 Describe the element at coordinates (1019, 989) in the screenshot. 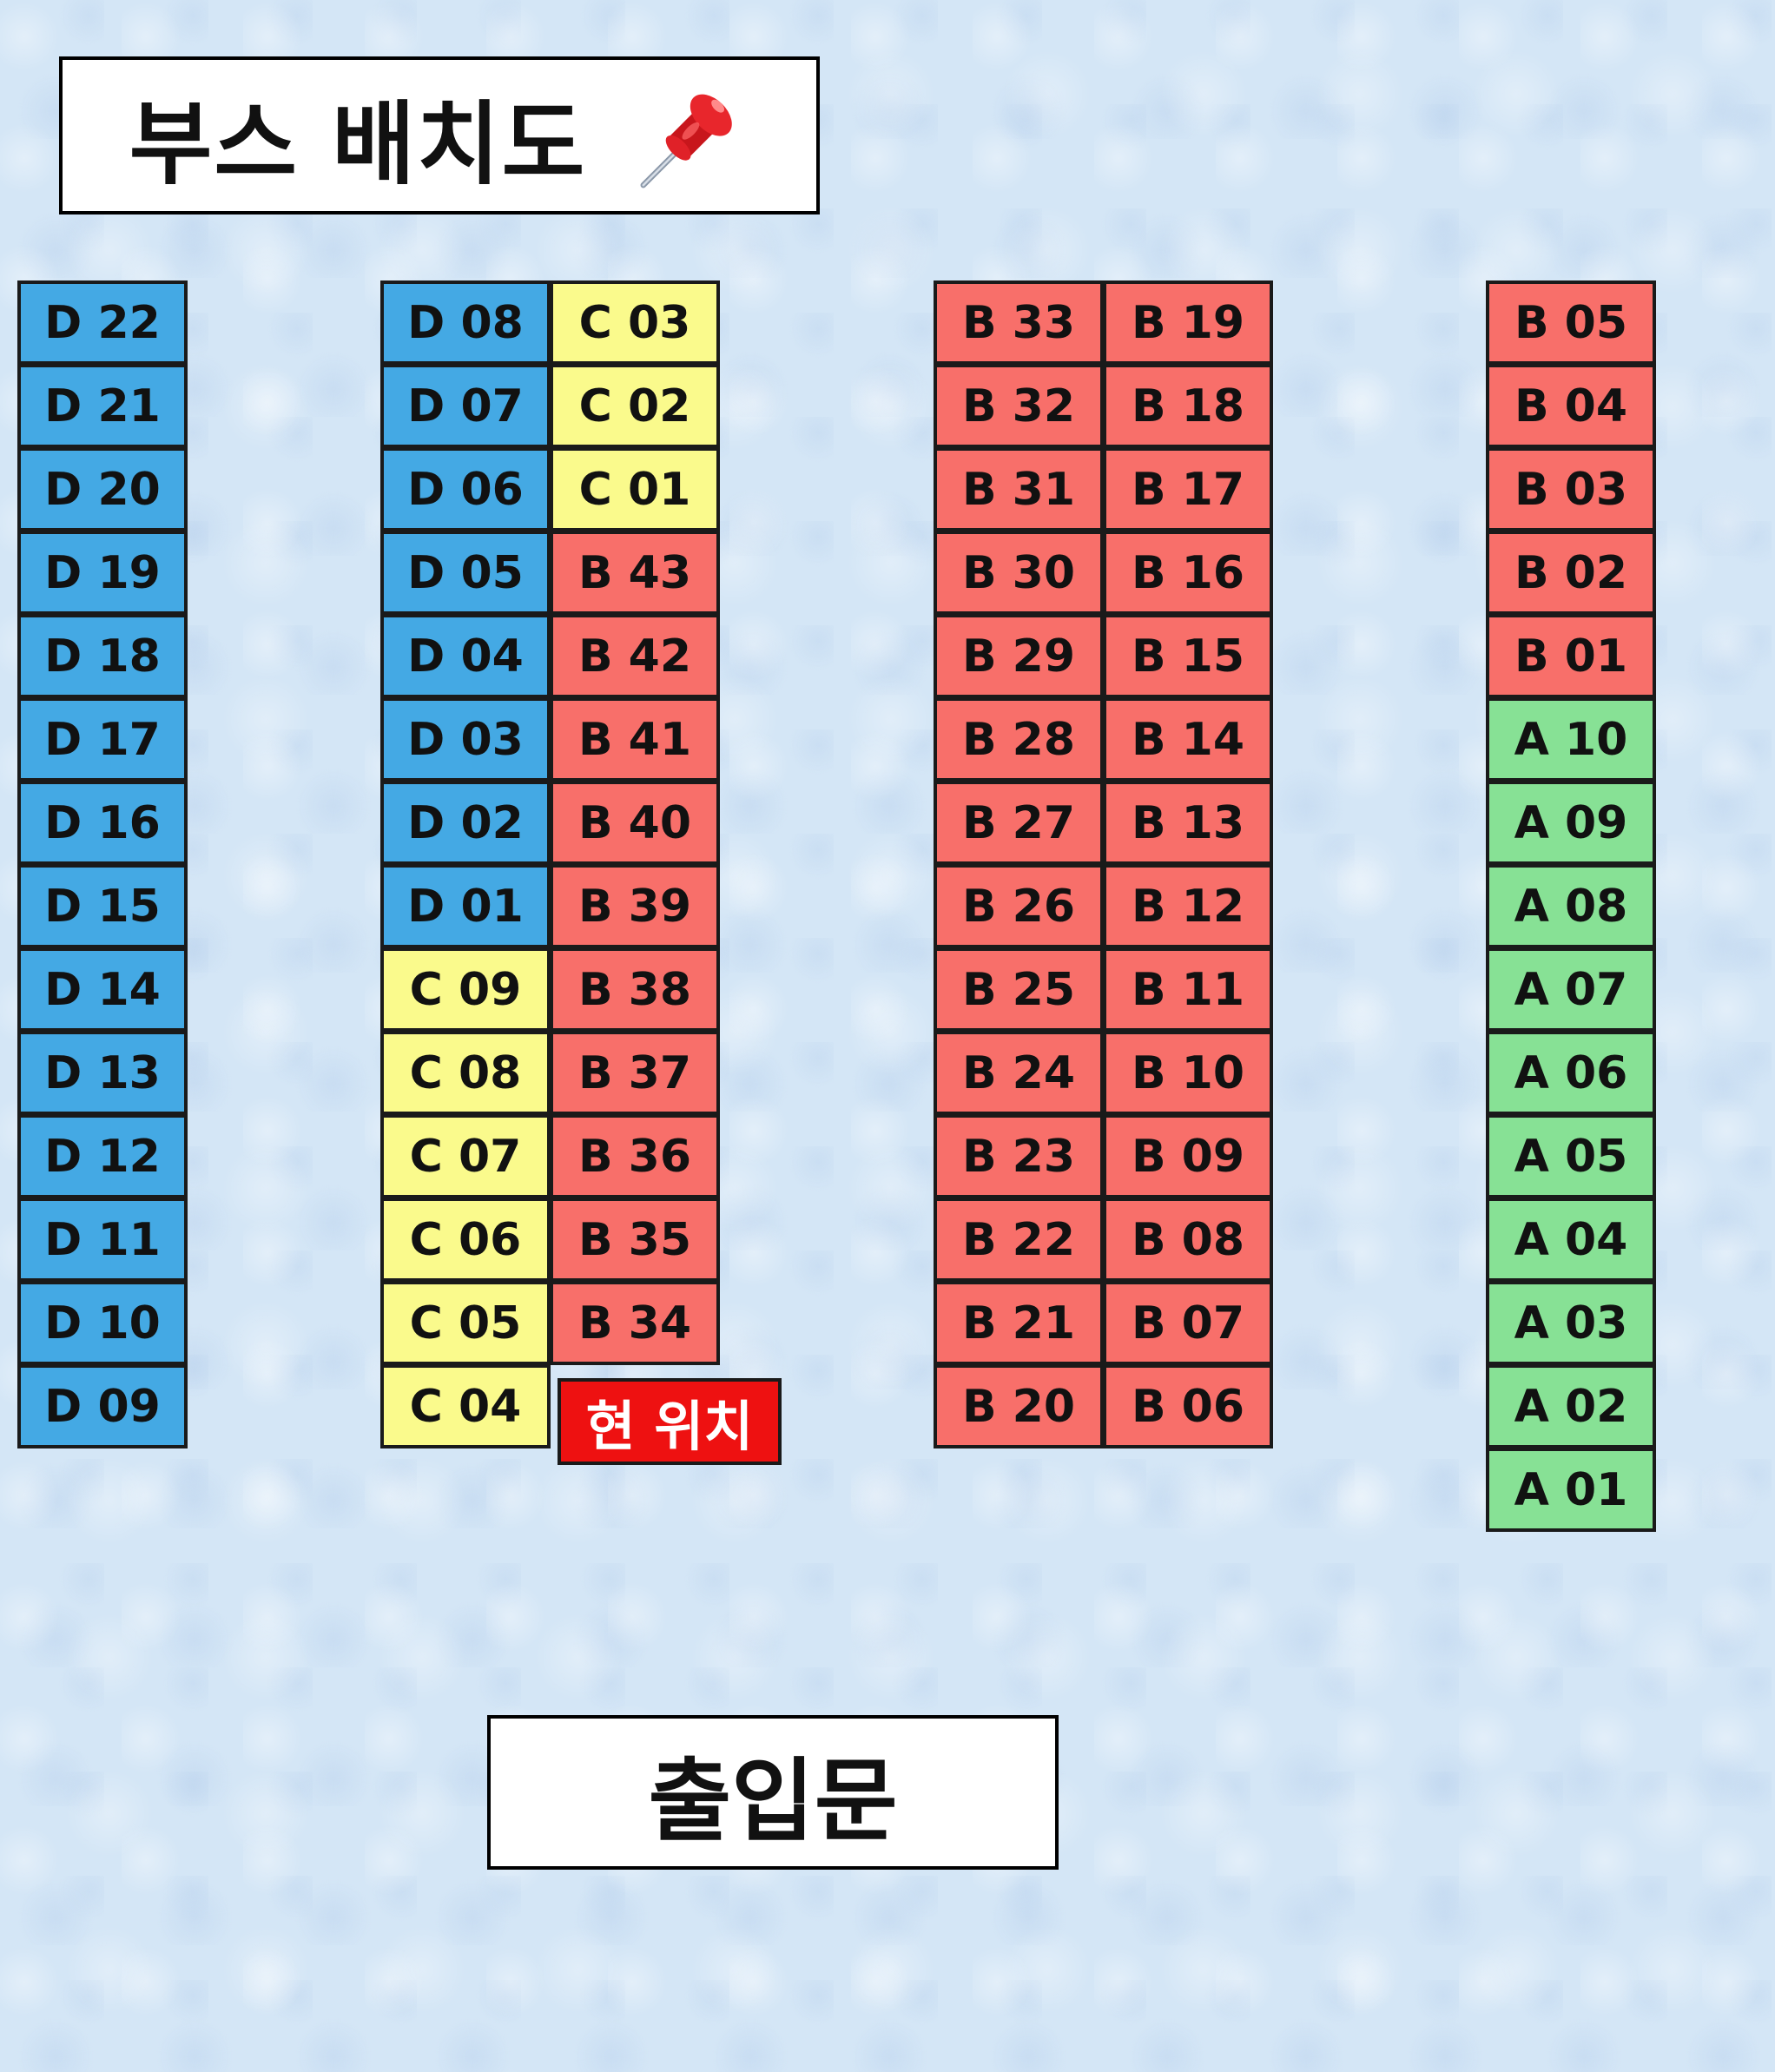

I see `booth-b25: B 25` at that location.